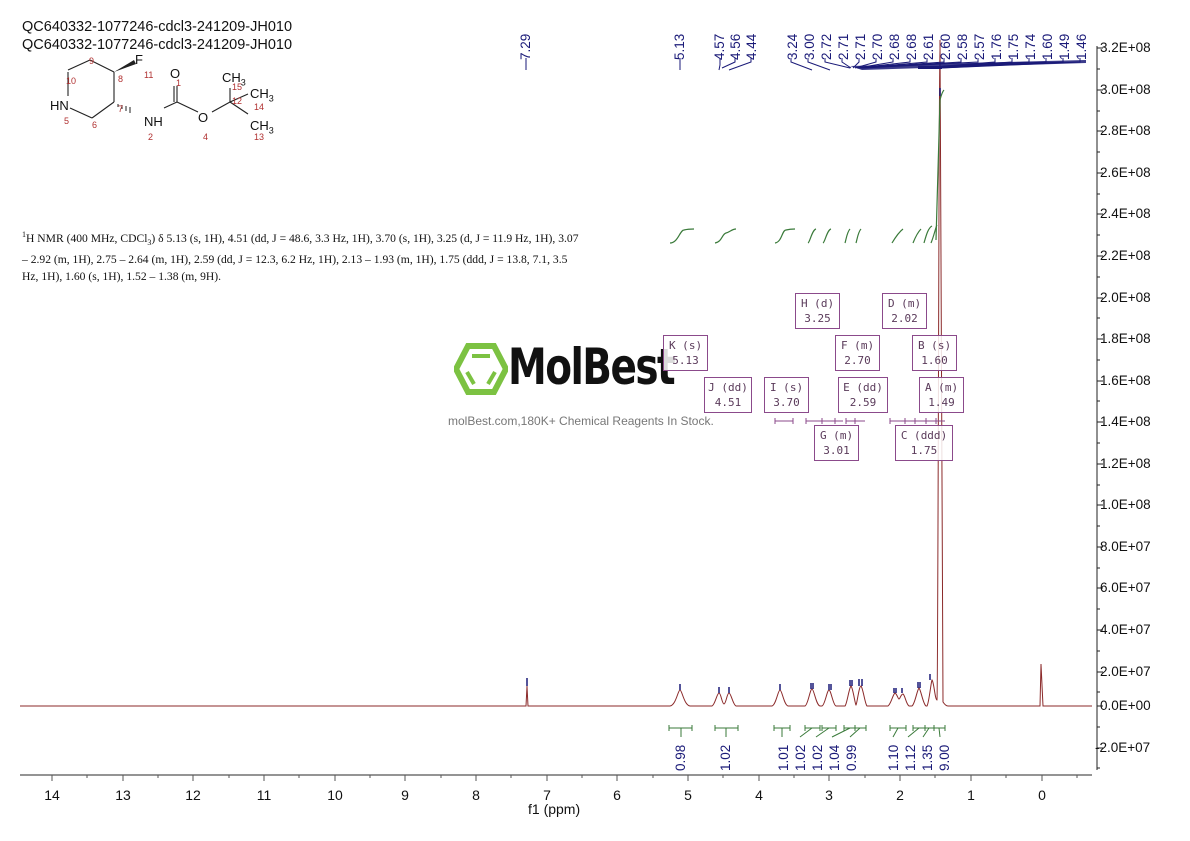 The image size is (1190, 841). What do you see at coordinates (149, 75) in the screenshot?
I see `atom-number-11: 11` at bounding box center [149, 75].